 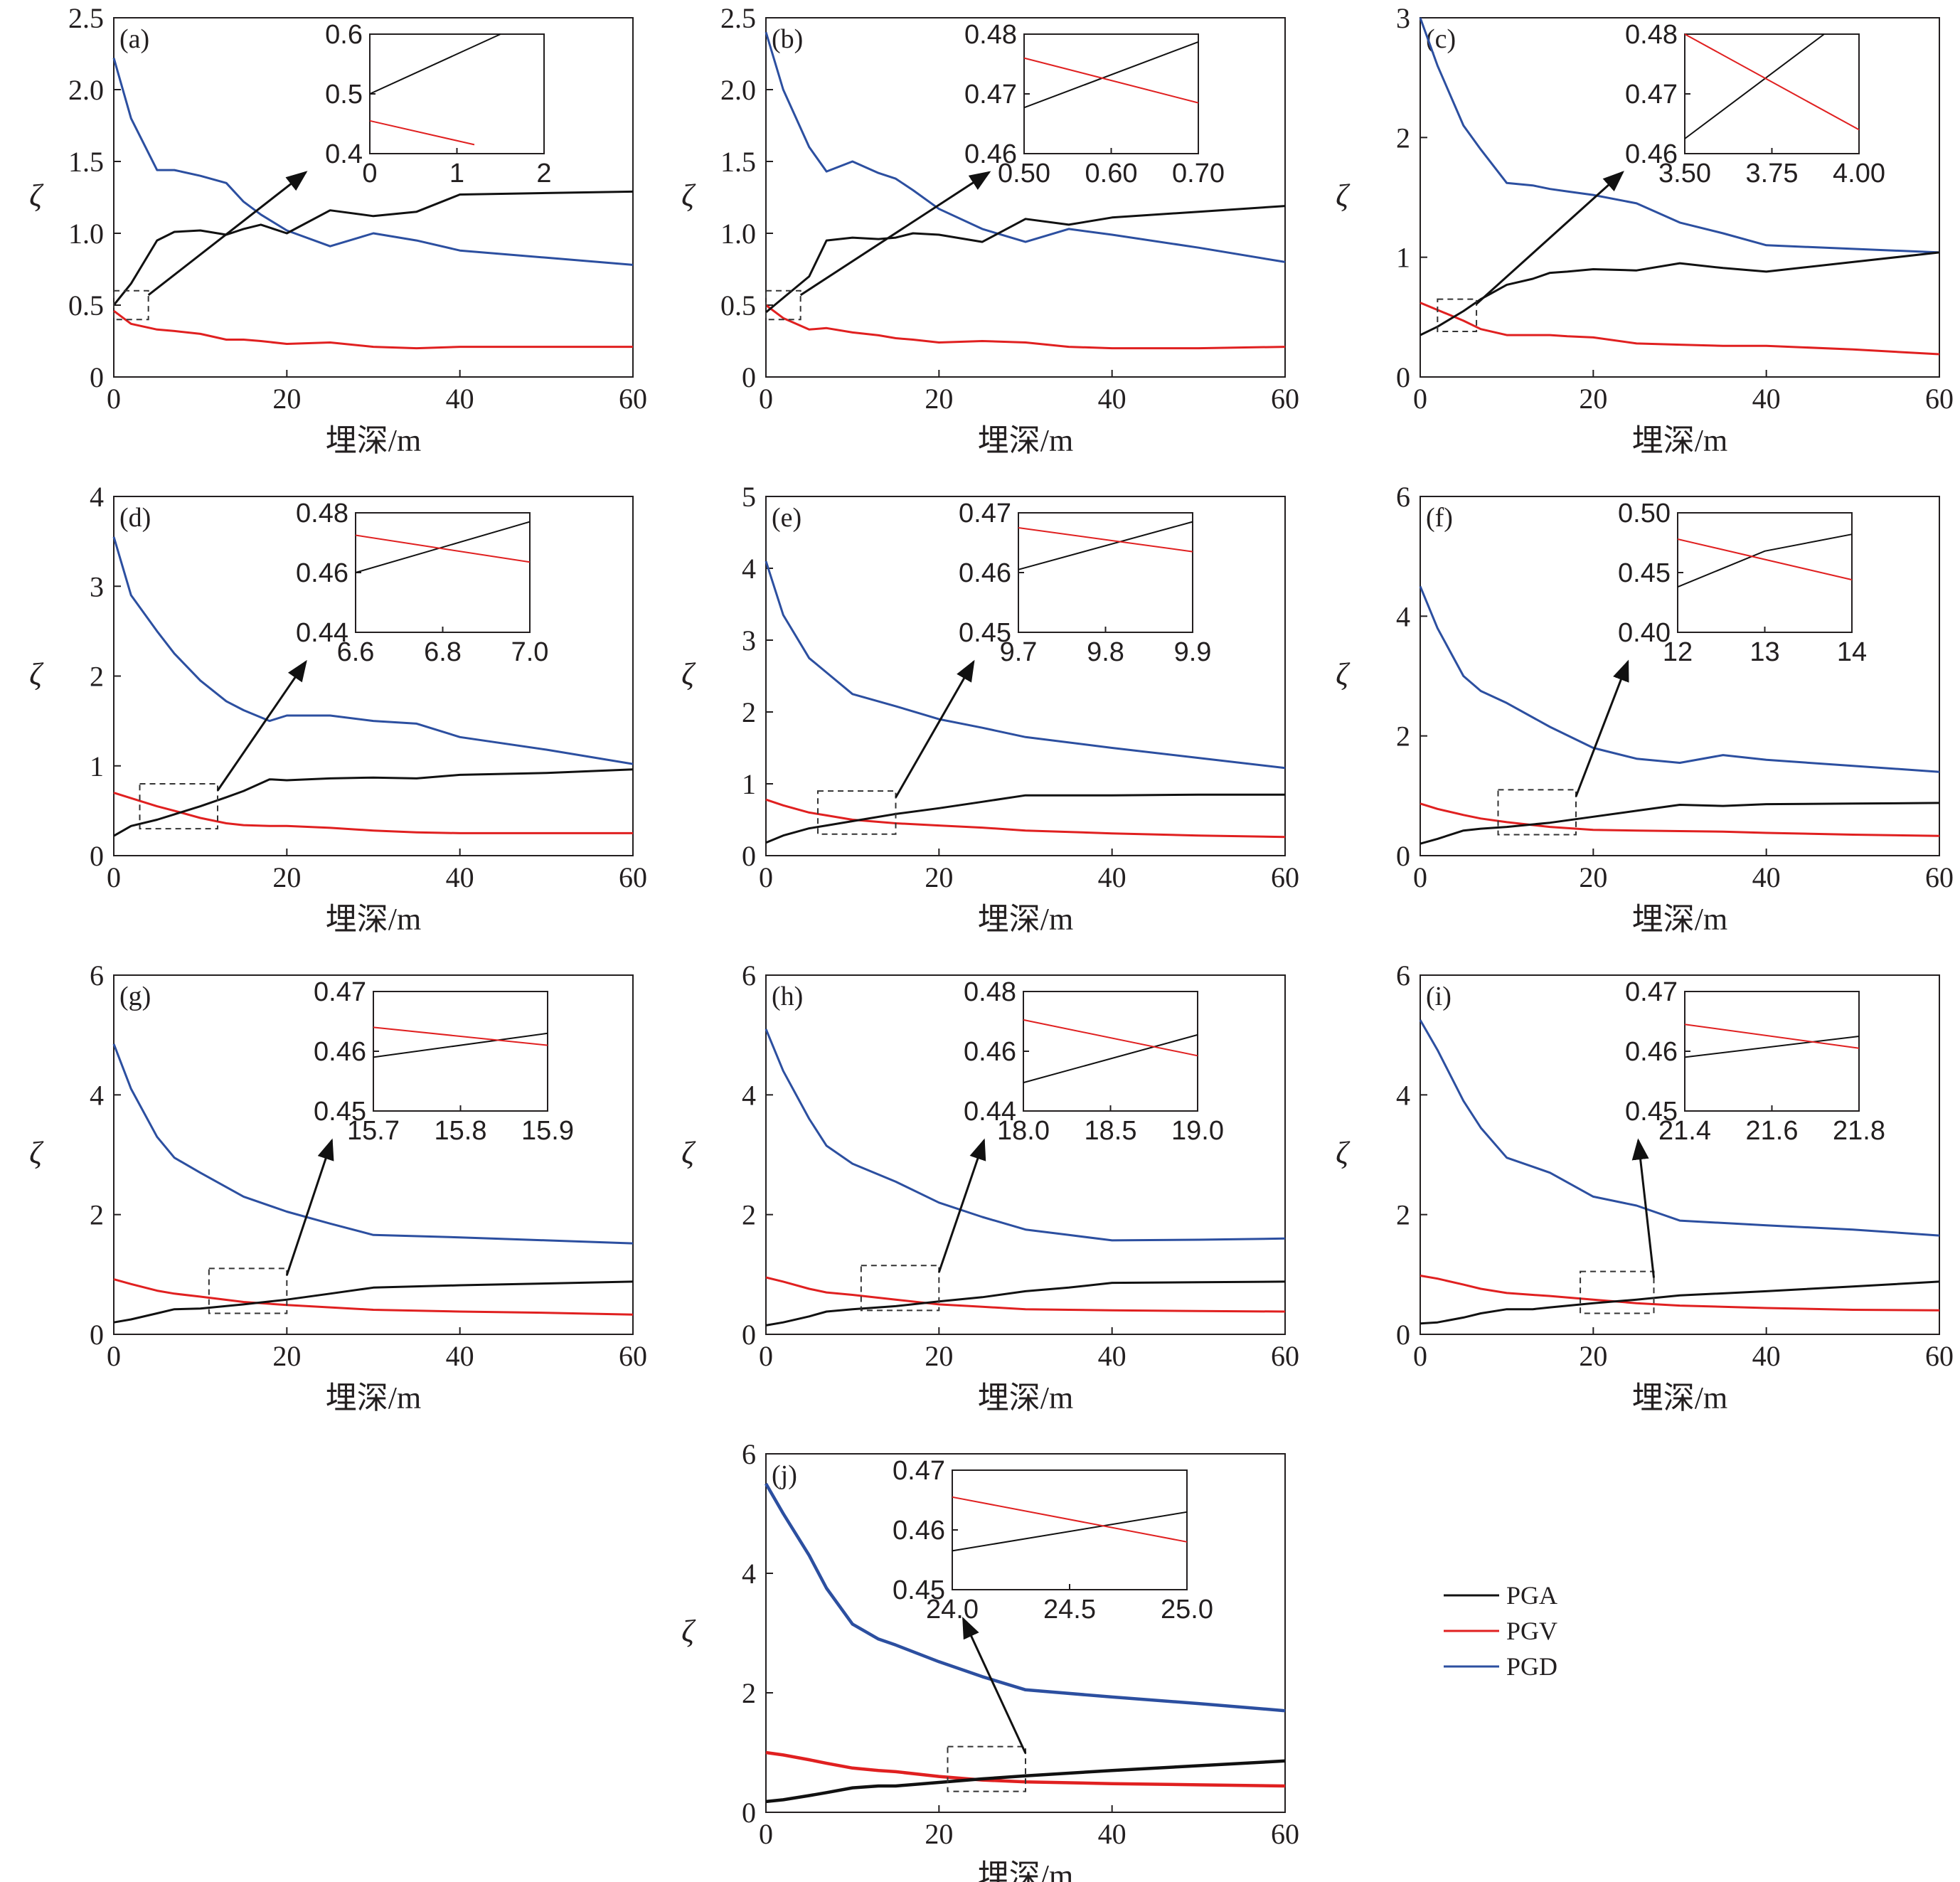 What do you see at coordinates (1094, 104) in the screenshot?
I see `inset: 0.50 0.60 0.70 0.46 0.47 0.48` at bounding box center [1094, 104].